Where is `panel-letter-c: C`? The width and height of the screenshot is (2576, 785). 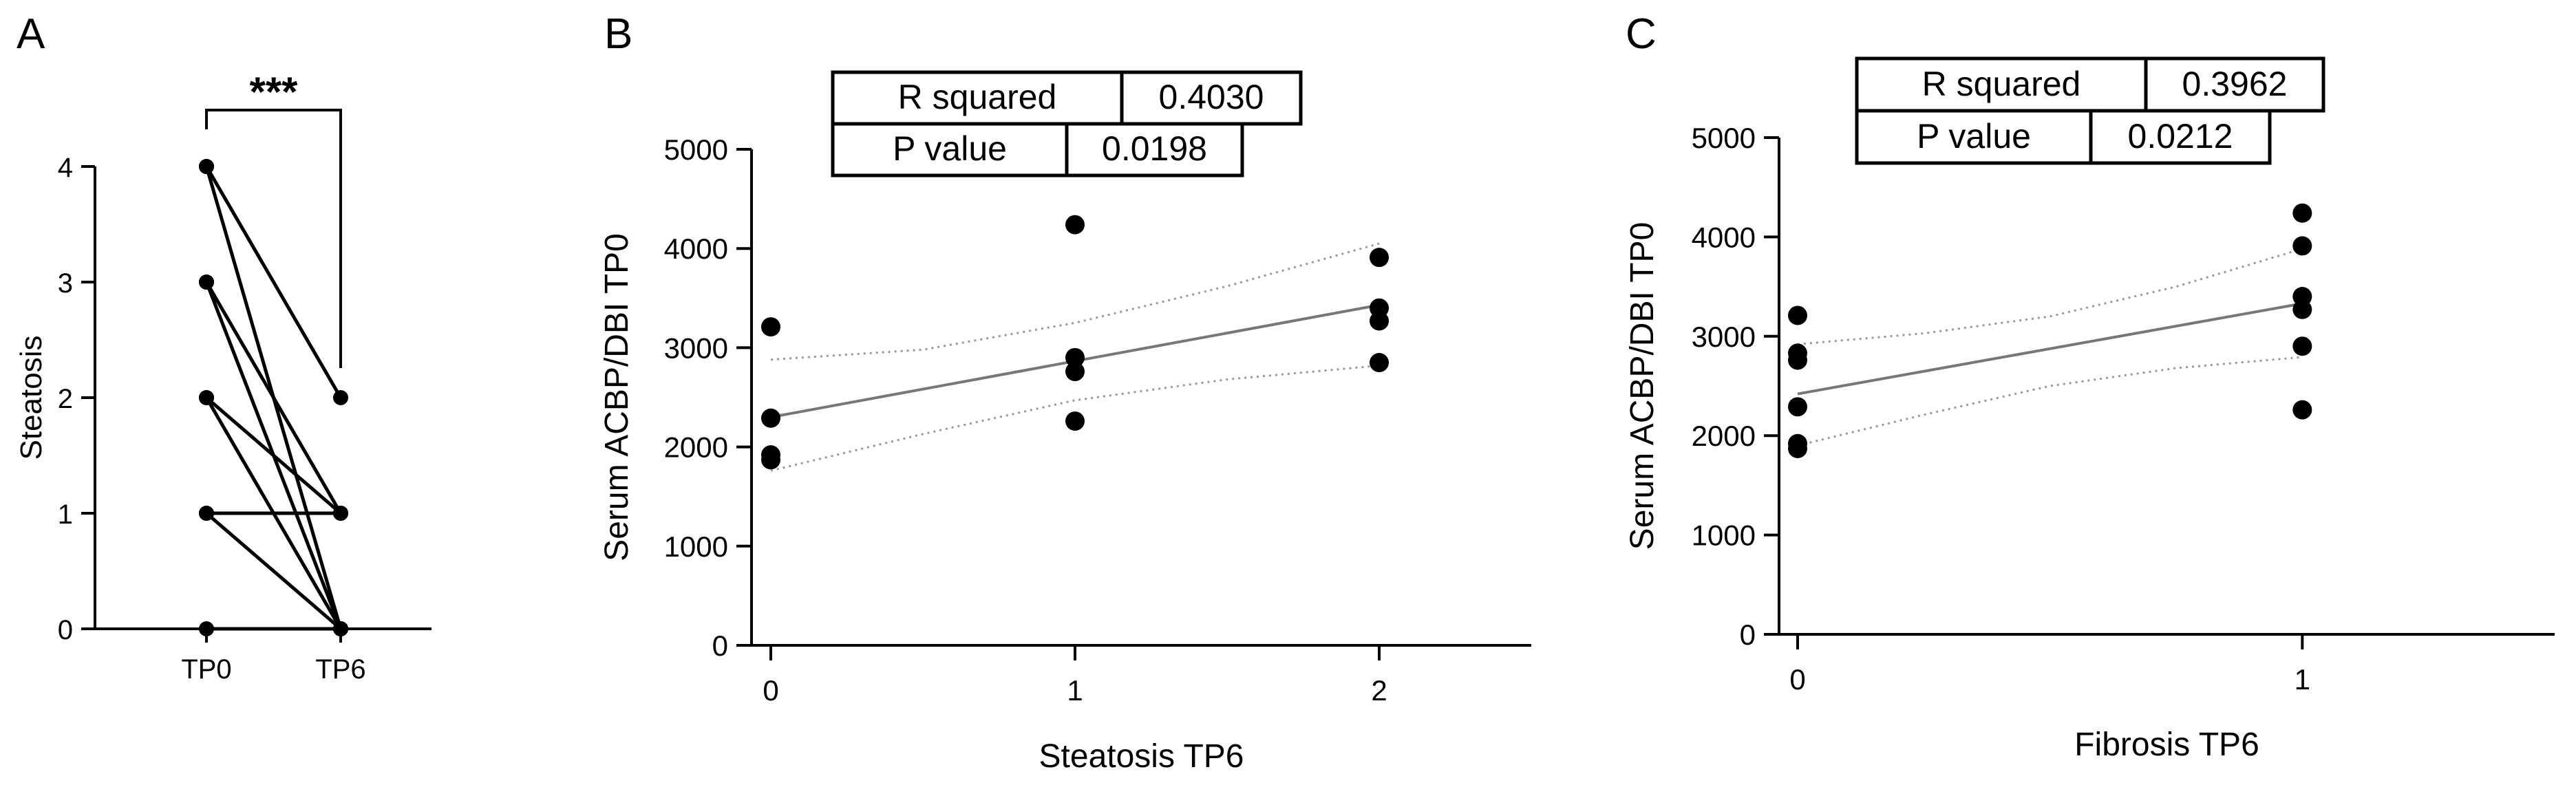 panel-letter-c: C is located at coordinates (1641, 34).